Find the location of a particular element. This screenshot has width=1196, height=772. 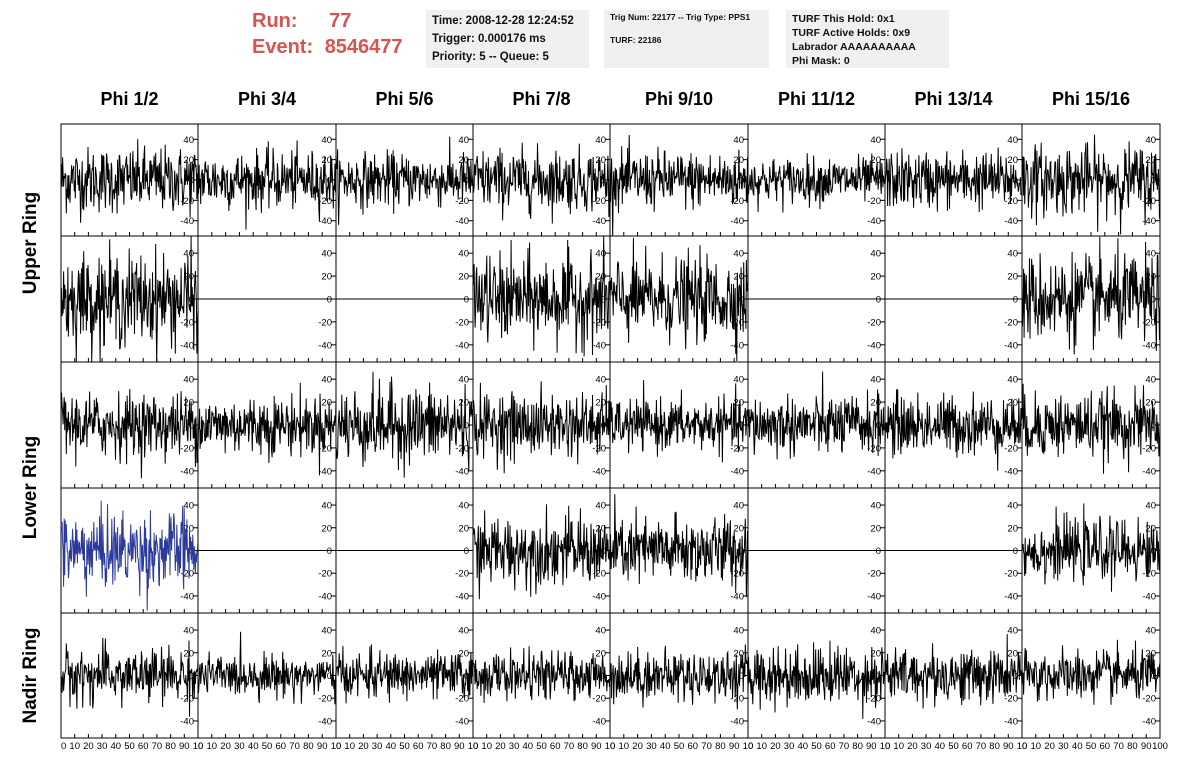

panel-r1-c2-ytick-label: 0 is located at coordinates (329, 181).